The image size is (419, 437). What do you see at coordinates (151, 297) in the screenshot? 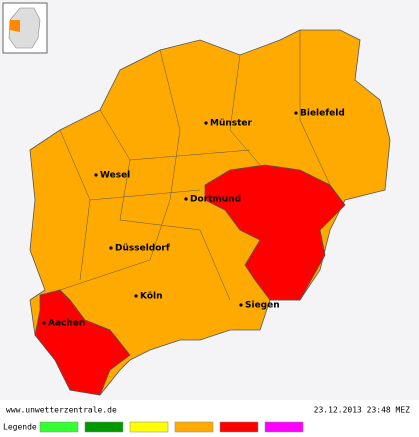
I see `city-label: Köln` at bounding box center [151, 297].